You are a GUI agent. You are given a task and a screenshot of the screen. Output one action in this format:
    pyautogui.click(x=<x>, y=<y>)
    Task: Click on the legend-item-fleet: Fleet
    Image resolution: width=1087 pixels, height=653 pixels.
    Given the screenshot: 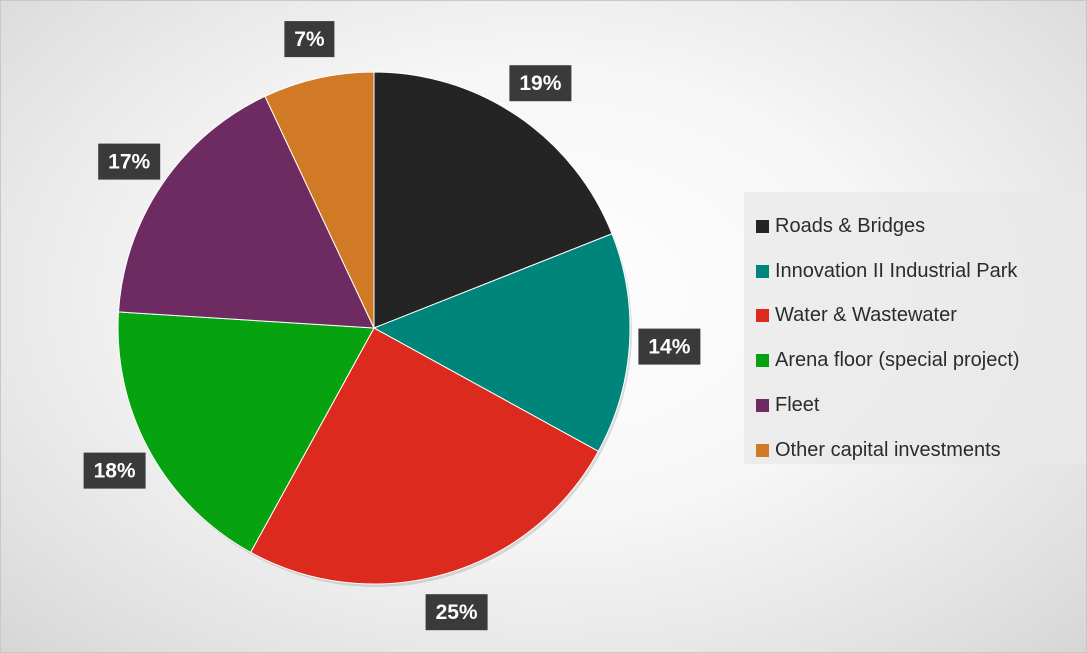 What is the action you would take?
    pyautogui.click(x=921, y=405)
    